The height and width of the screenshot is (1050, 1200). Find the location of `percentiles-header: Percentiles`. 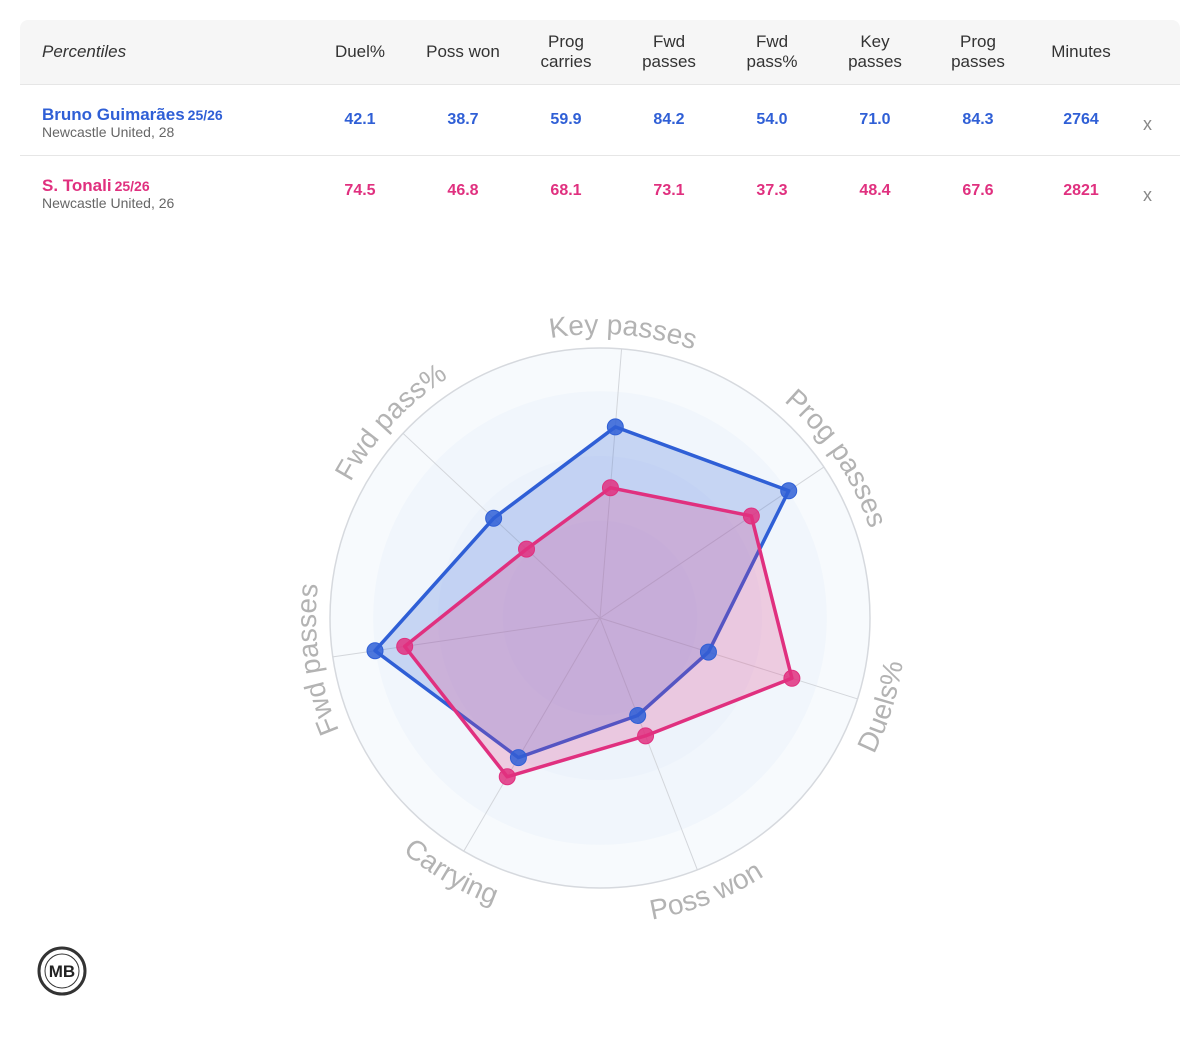

percentiles-header: Percentiles is located at coordinates (84, 51).